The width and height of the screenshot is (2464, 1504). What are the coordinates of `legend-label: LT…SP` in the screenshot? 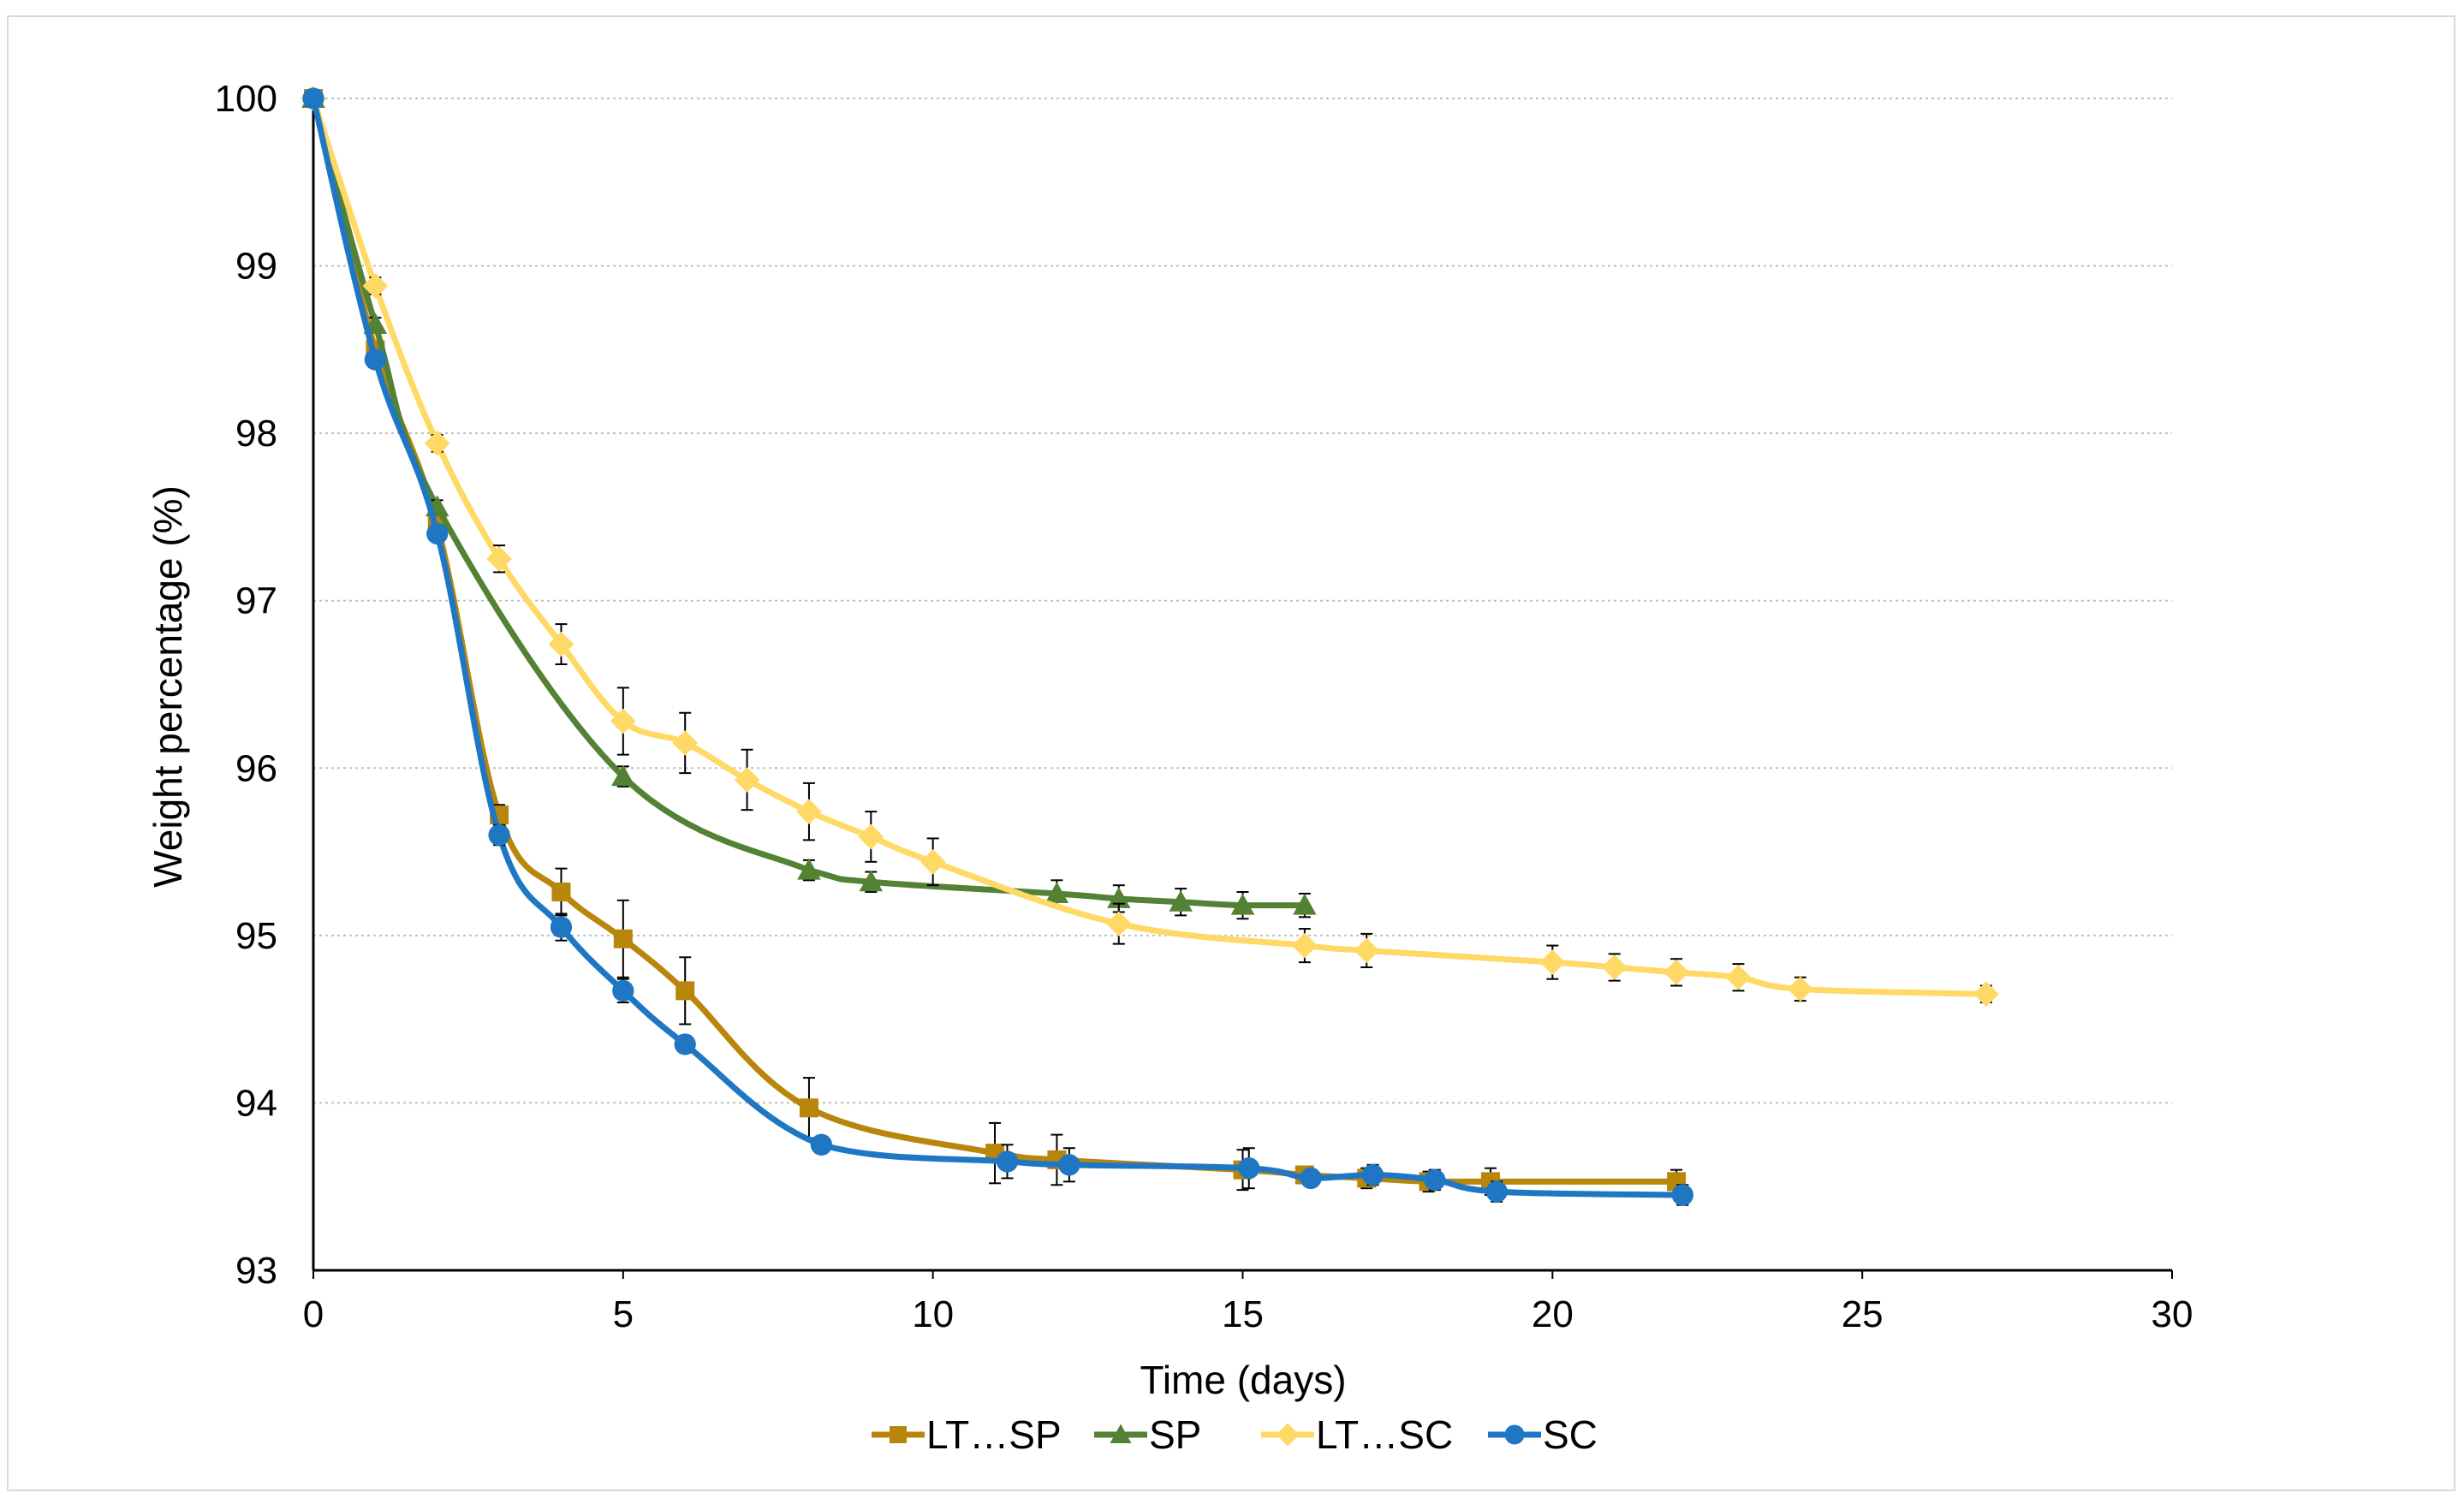 It's located at (994, 1434).